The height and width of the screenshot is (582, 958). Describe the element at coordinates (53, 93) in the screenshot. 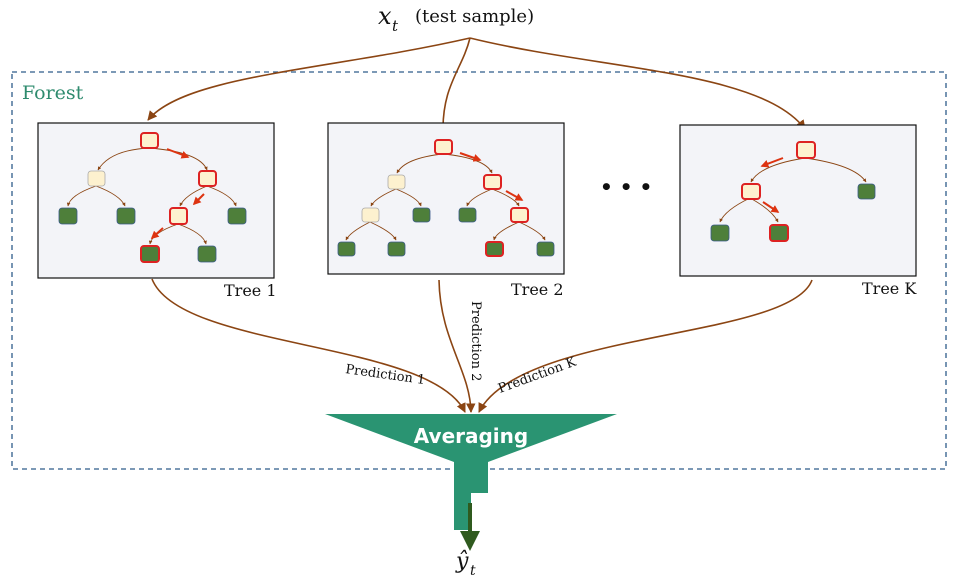

I see `forest-label: Forest` at that location.